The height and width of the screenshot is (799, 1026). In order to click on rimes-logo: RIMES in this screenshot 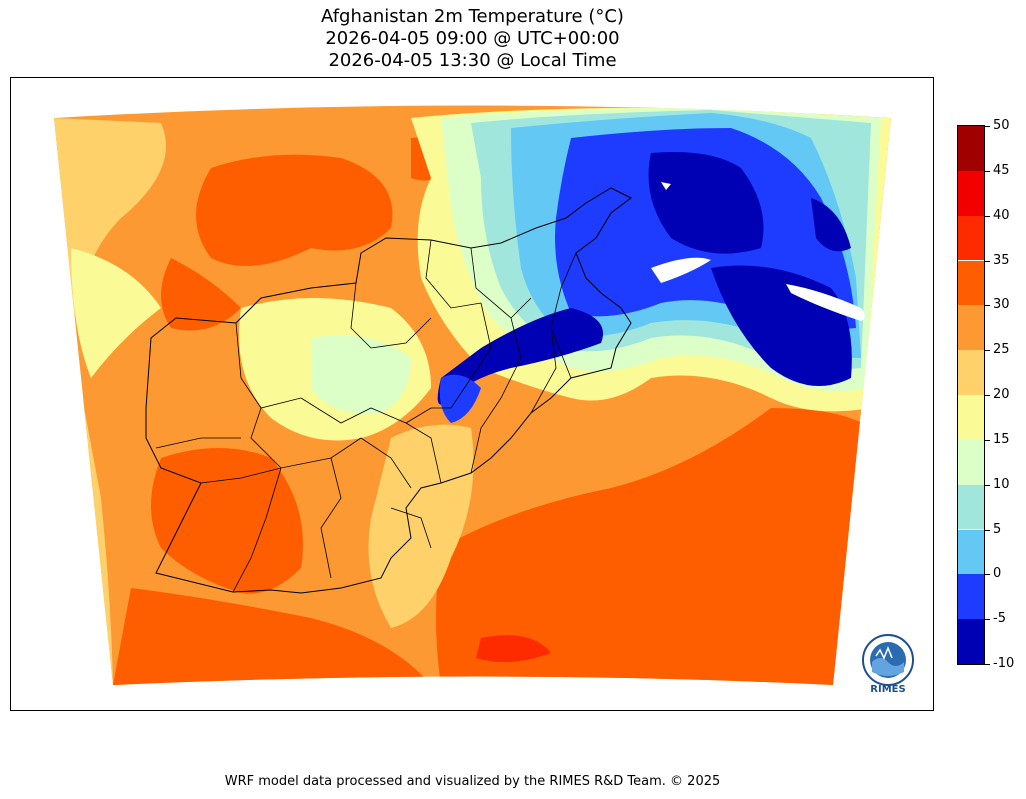, I will do `click(888, 664)`.